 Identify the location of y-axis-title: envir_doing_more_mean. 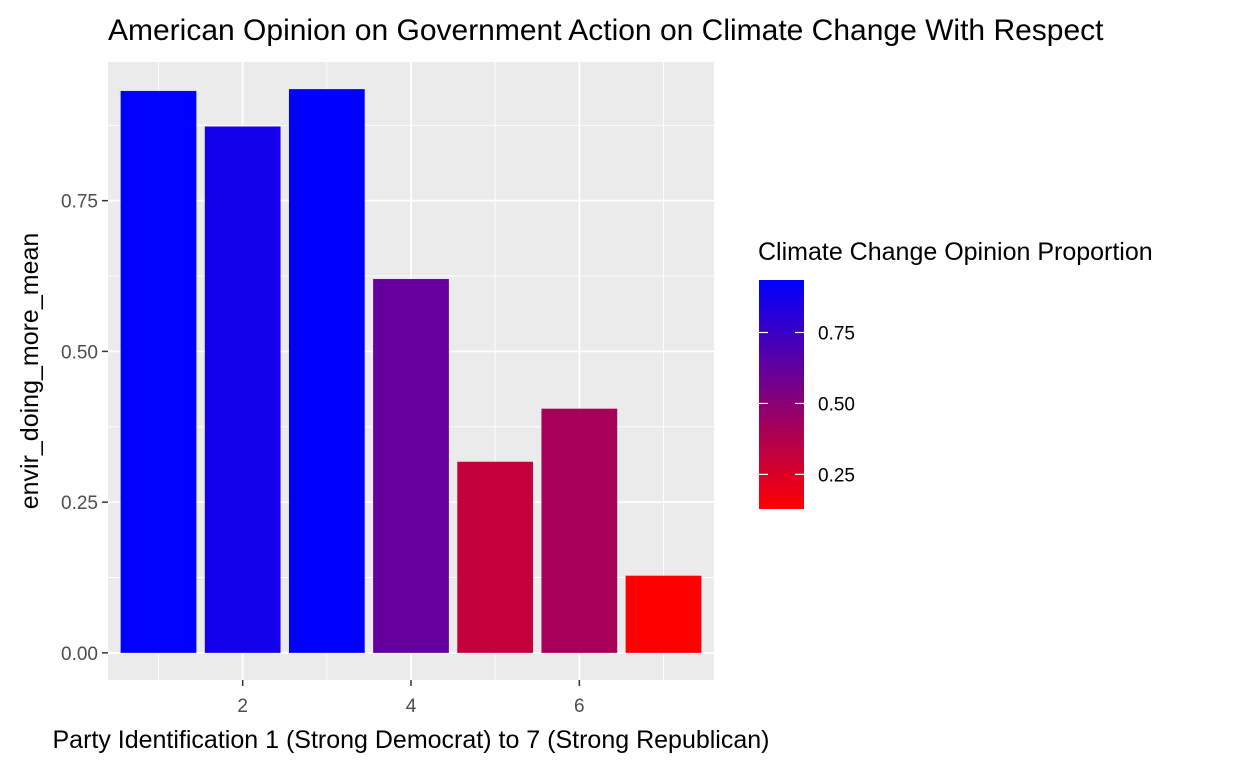
(30, 371).